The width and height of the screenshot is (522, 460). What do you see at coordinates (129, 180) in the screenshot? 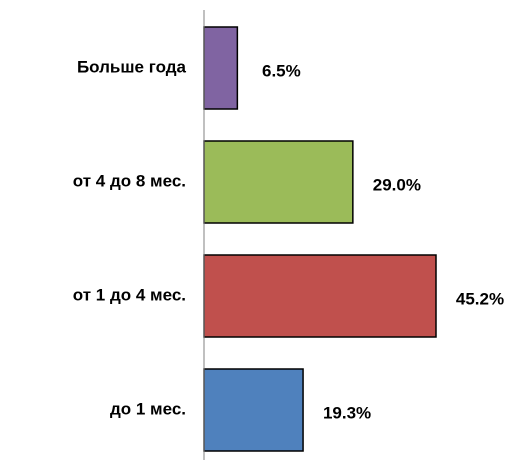
I see `category-label-1: от 4 до 8 мес.` at bounding box center [129, 180].